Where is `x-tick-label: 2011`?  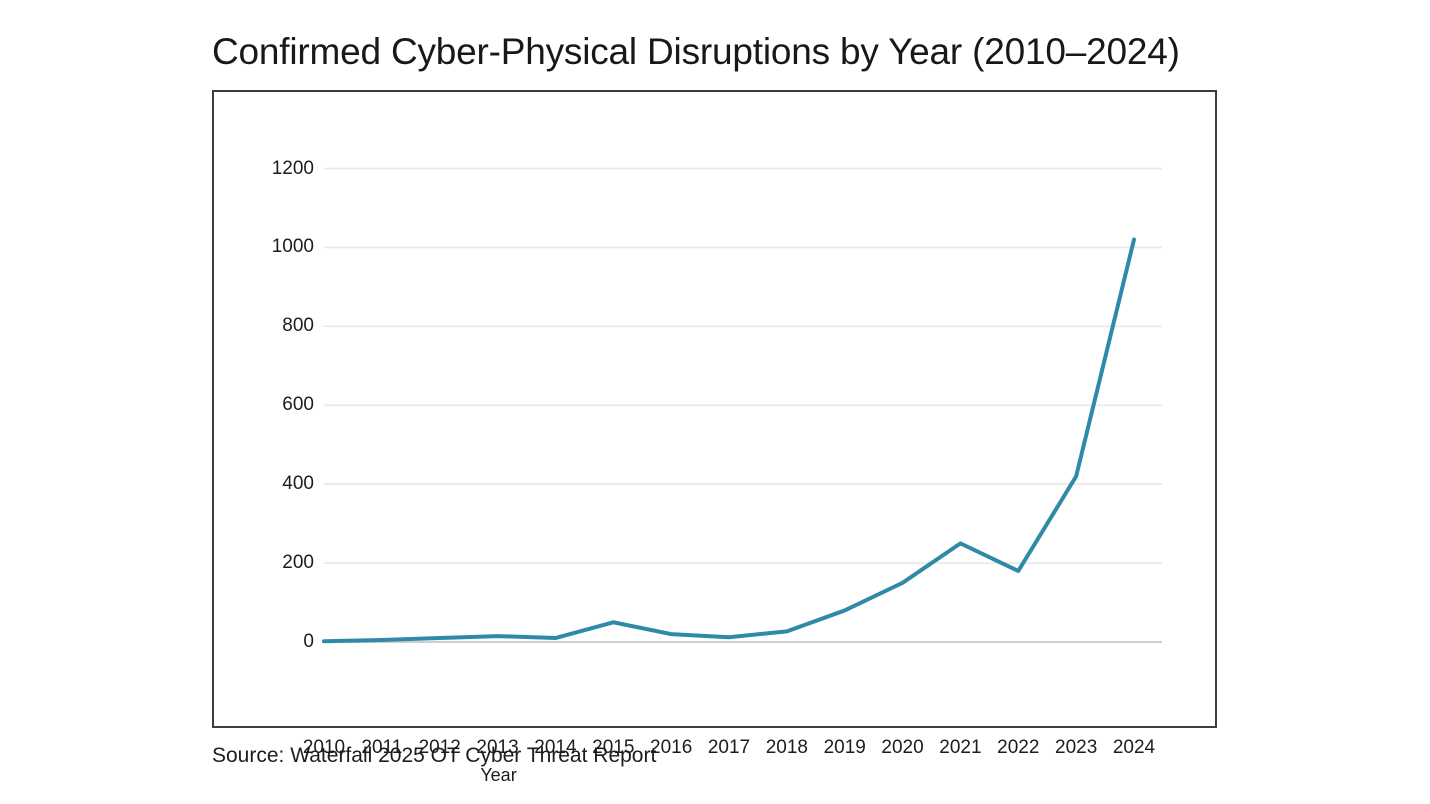
x-tick-label: 2011 is located at coordinates (382, 747).